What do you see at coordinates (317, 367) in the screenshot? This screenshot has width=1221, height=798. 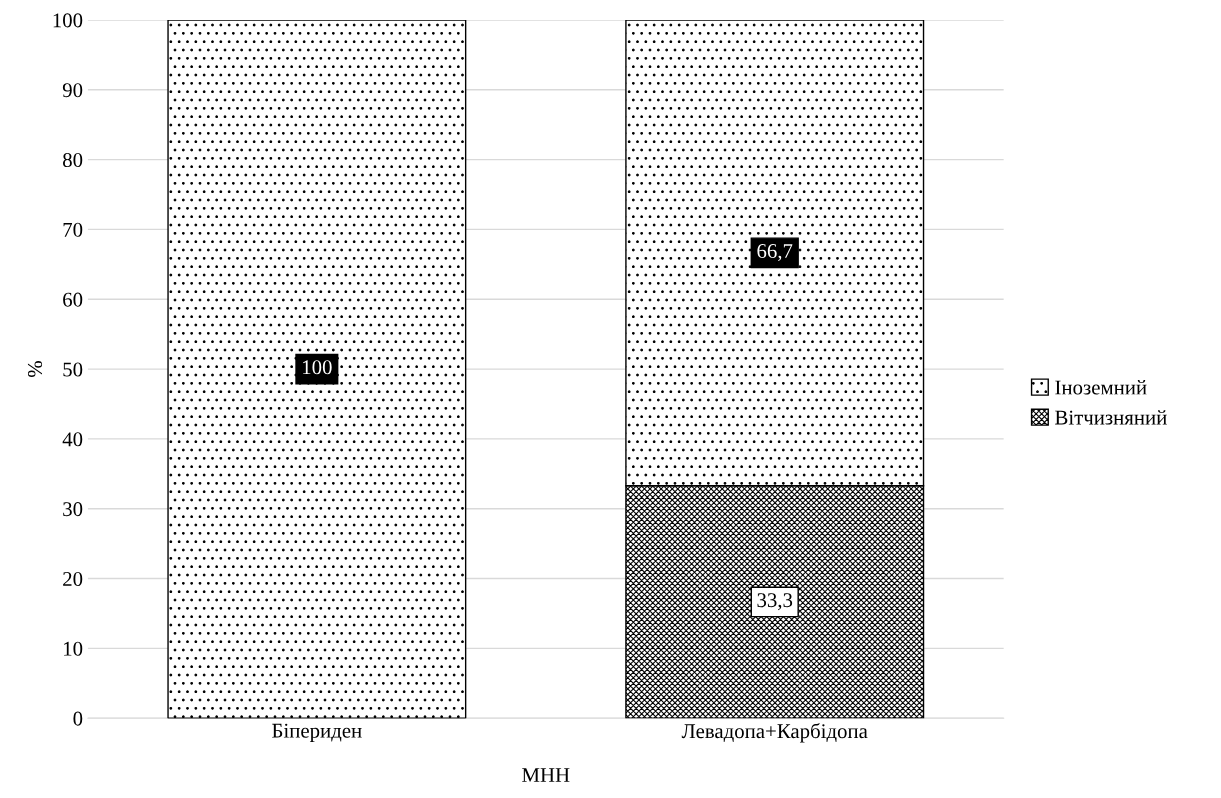 I see `data-label: 100` at bounding box center [317, 367].